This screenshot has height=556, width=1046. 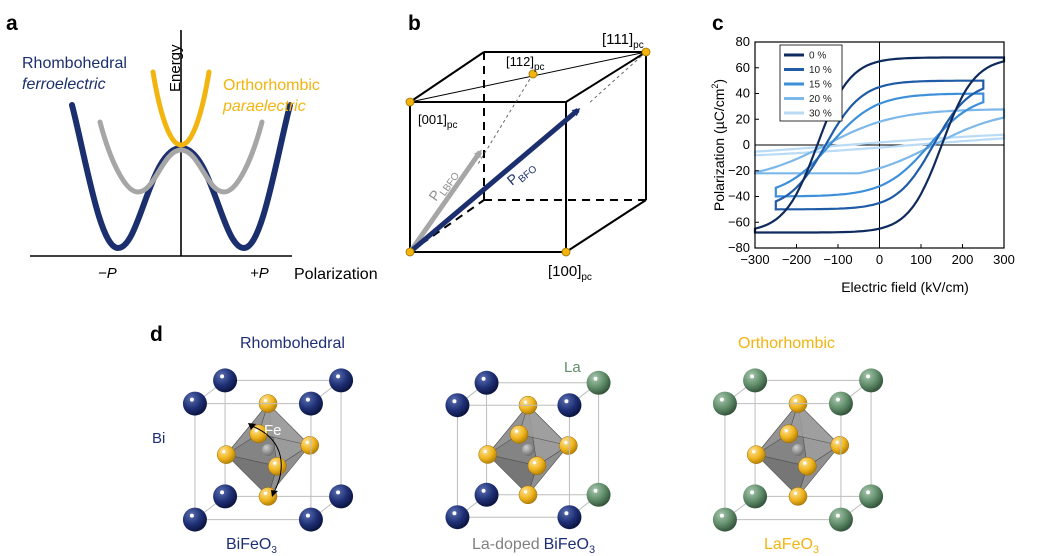 What do you see at coordinates (445, 201) in the screenshot?
I see `p-lbfo-arrow` at bounding box center [445, 201].